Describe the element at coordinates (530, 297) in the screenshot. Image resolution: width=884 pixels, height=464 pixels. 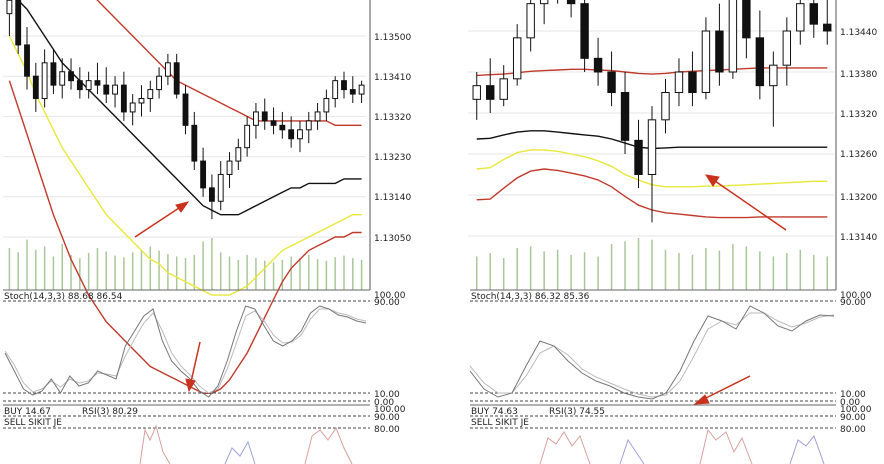
I see `right-stoch-label: Stoch(14,3,3) 86.32 85.36` at that location.